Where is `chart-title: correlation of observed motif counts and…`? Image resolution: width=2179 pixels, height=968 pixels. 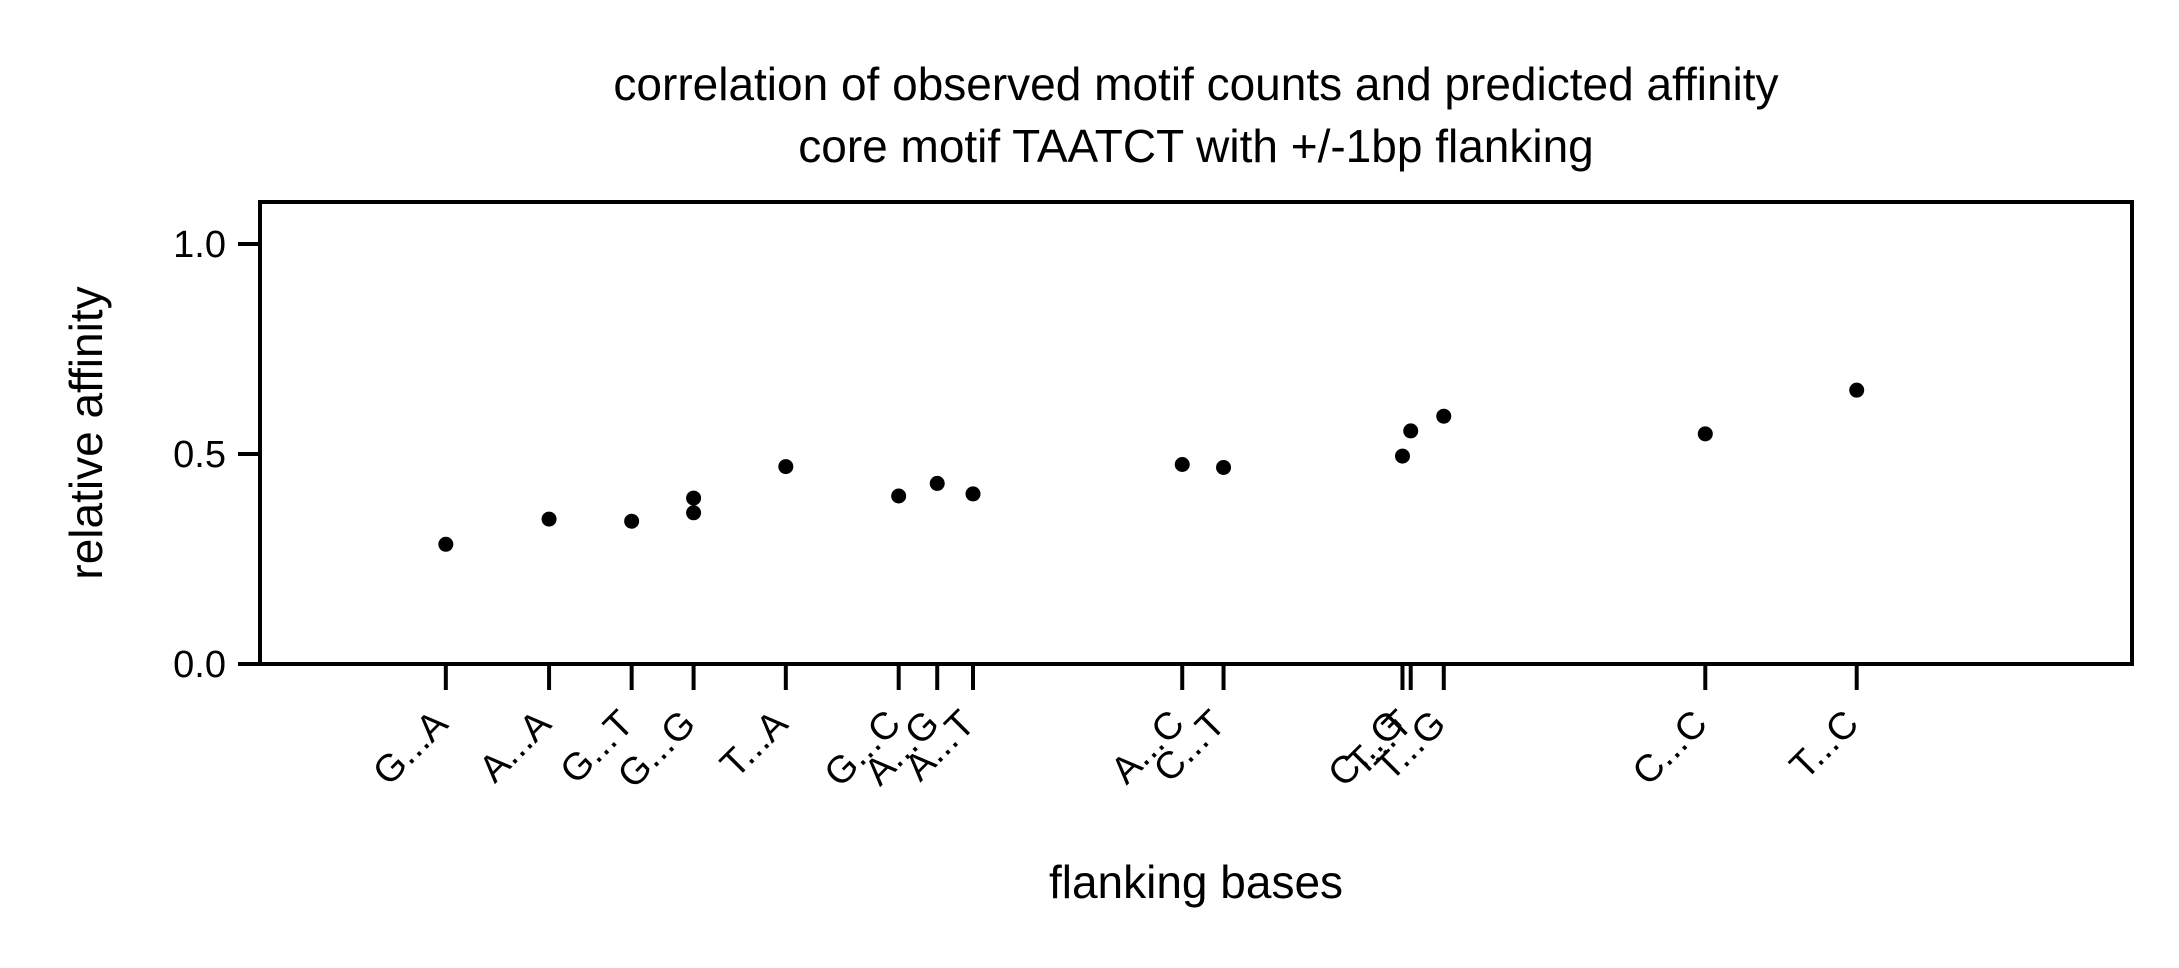
chart-title: correlation of observed motif counts and… is located at coordinates (1195, 84).